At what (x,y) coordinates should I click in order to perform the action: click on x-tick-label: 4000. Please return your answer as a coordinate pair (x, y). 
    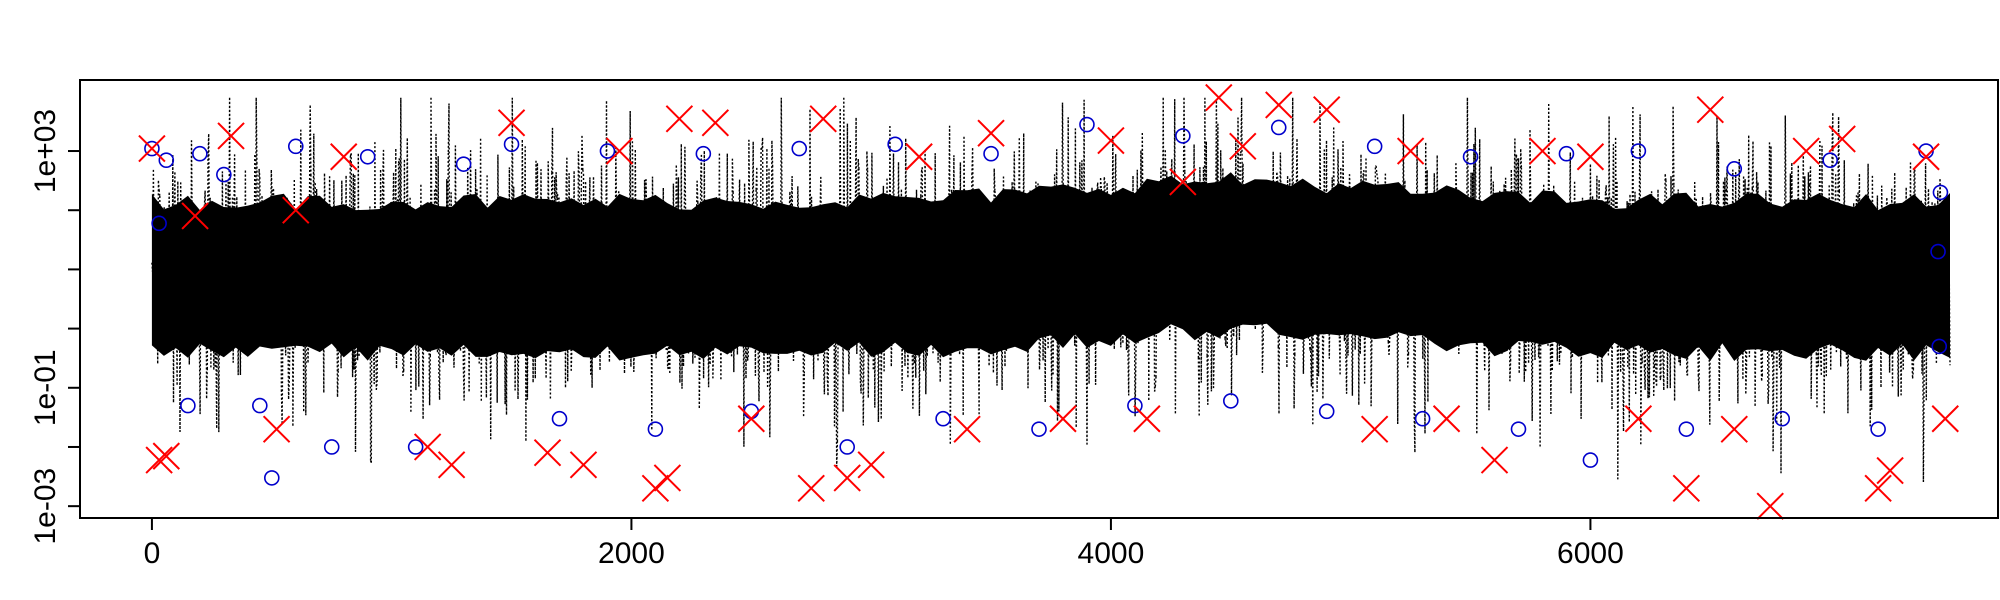
    Looking at the image, I should click on (1111, 553).